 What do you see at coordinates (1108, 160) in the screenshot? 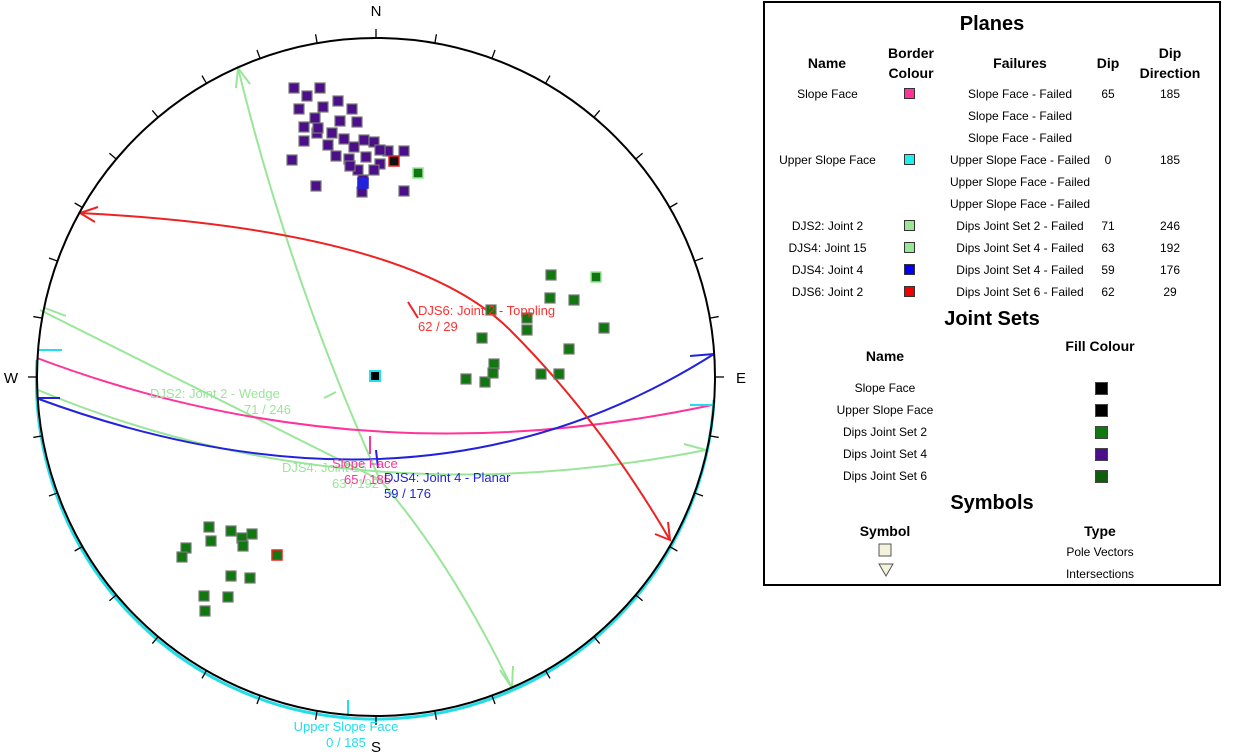
I see `plane-dip: 0` at bounding box center [1108, 160].